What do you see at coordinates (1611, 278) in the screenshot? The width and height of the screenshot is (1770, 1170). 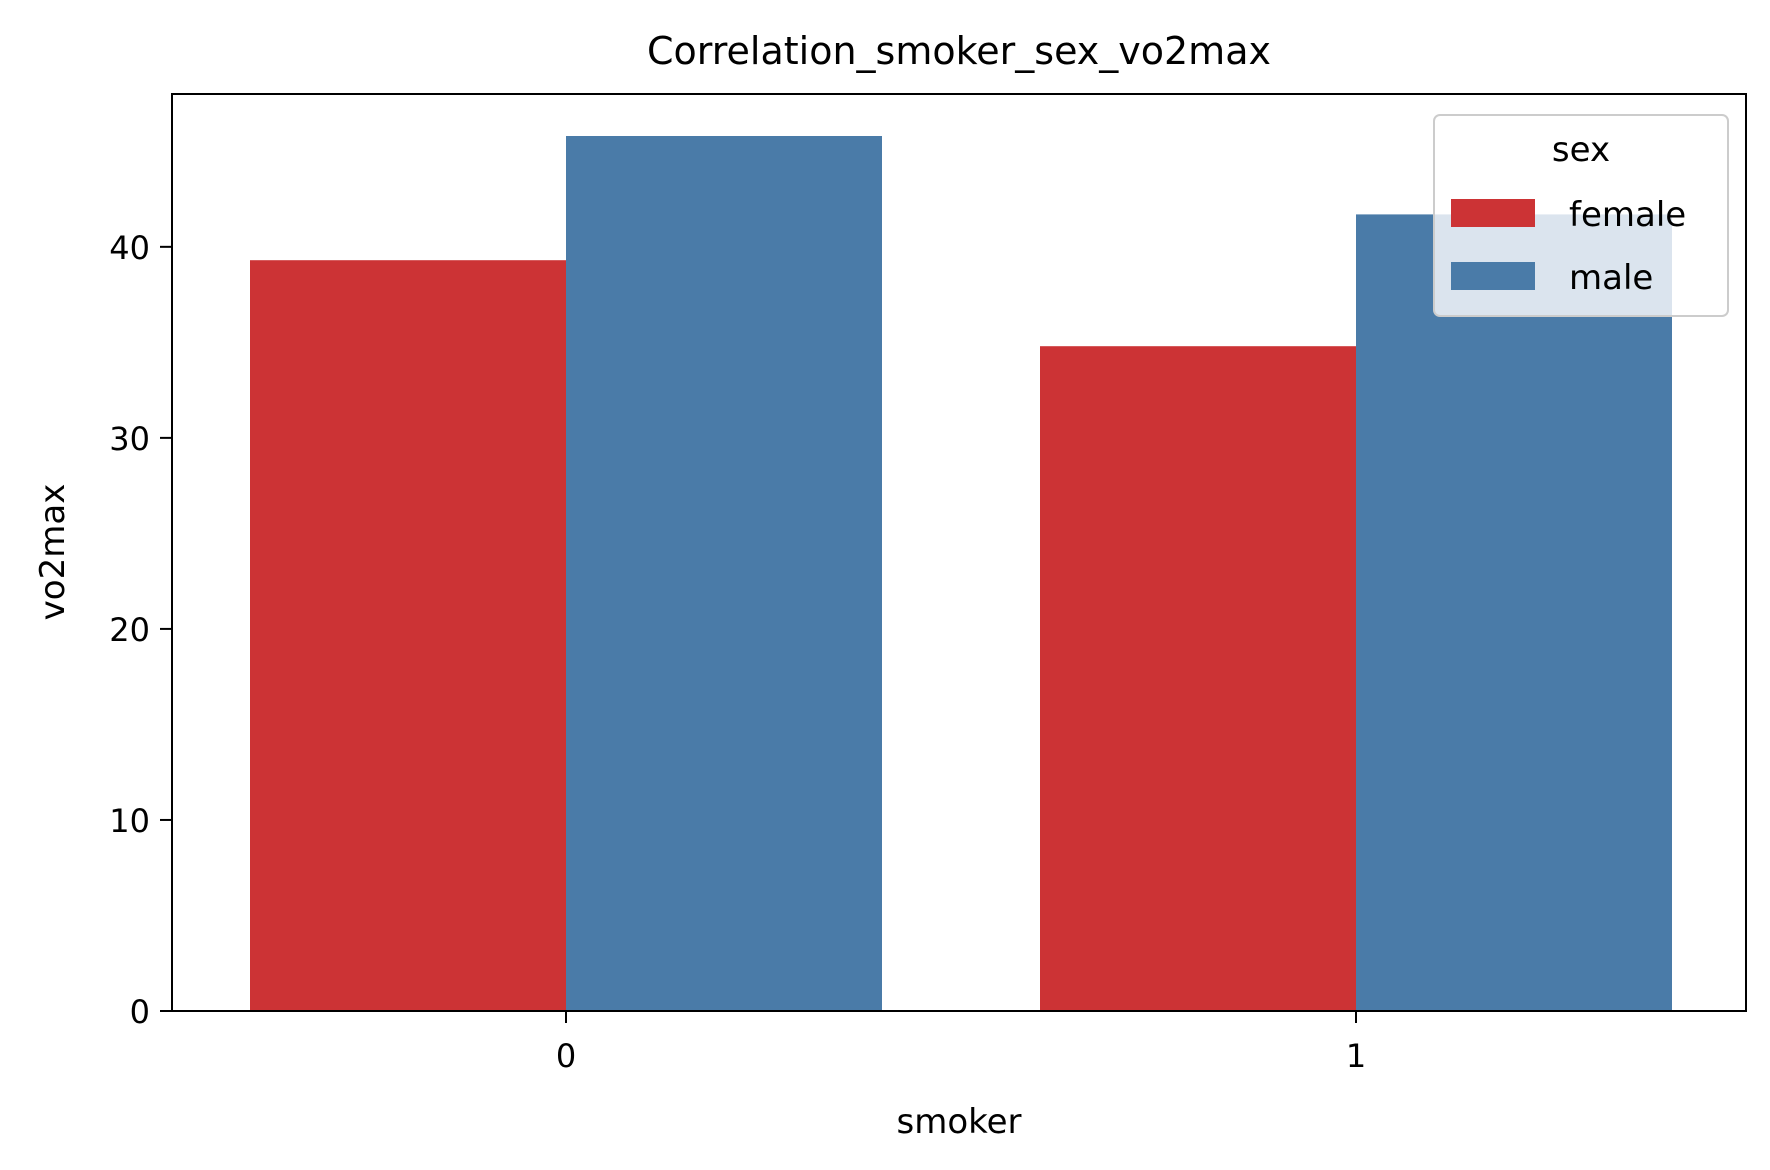 I see `legend-label-male: male` at bounding box center [1611, 278].